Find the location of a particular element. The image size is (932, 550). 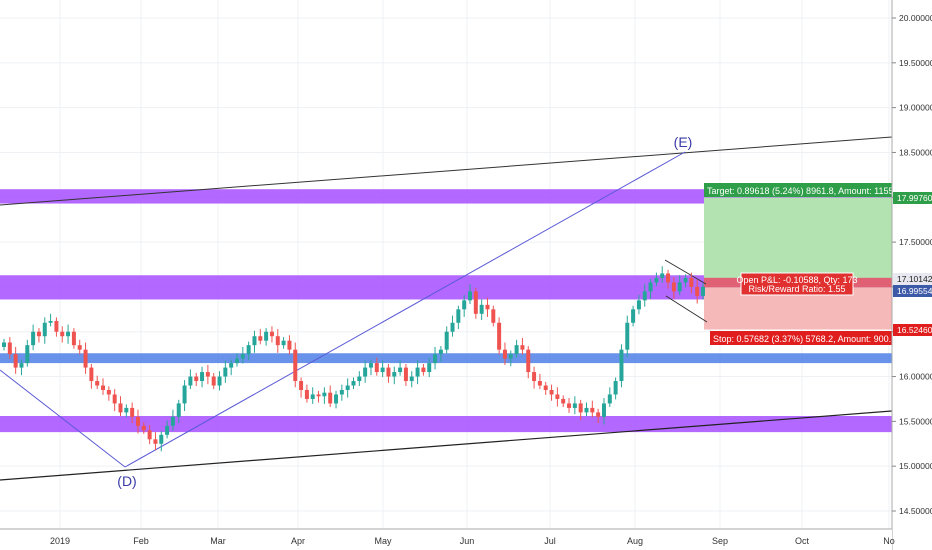

x-tick-label: Jul is located at coordinates (550, 541).